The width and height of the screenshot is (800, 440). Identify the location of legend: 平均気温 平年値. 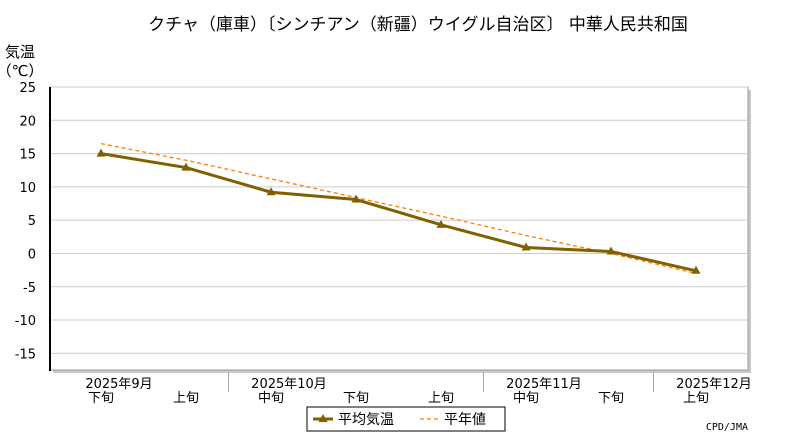
(406, 419).